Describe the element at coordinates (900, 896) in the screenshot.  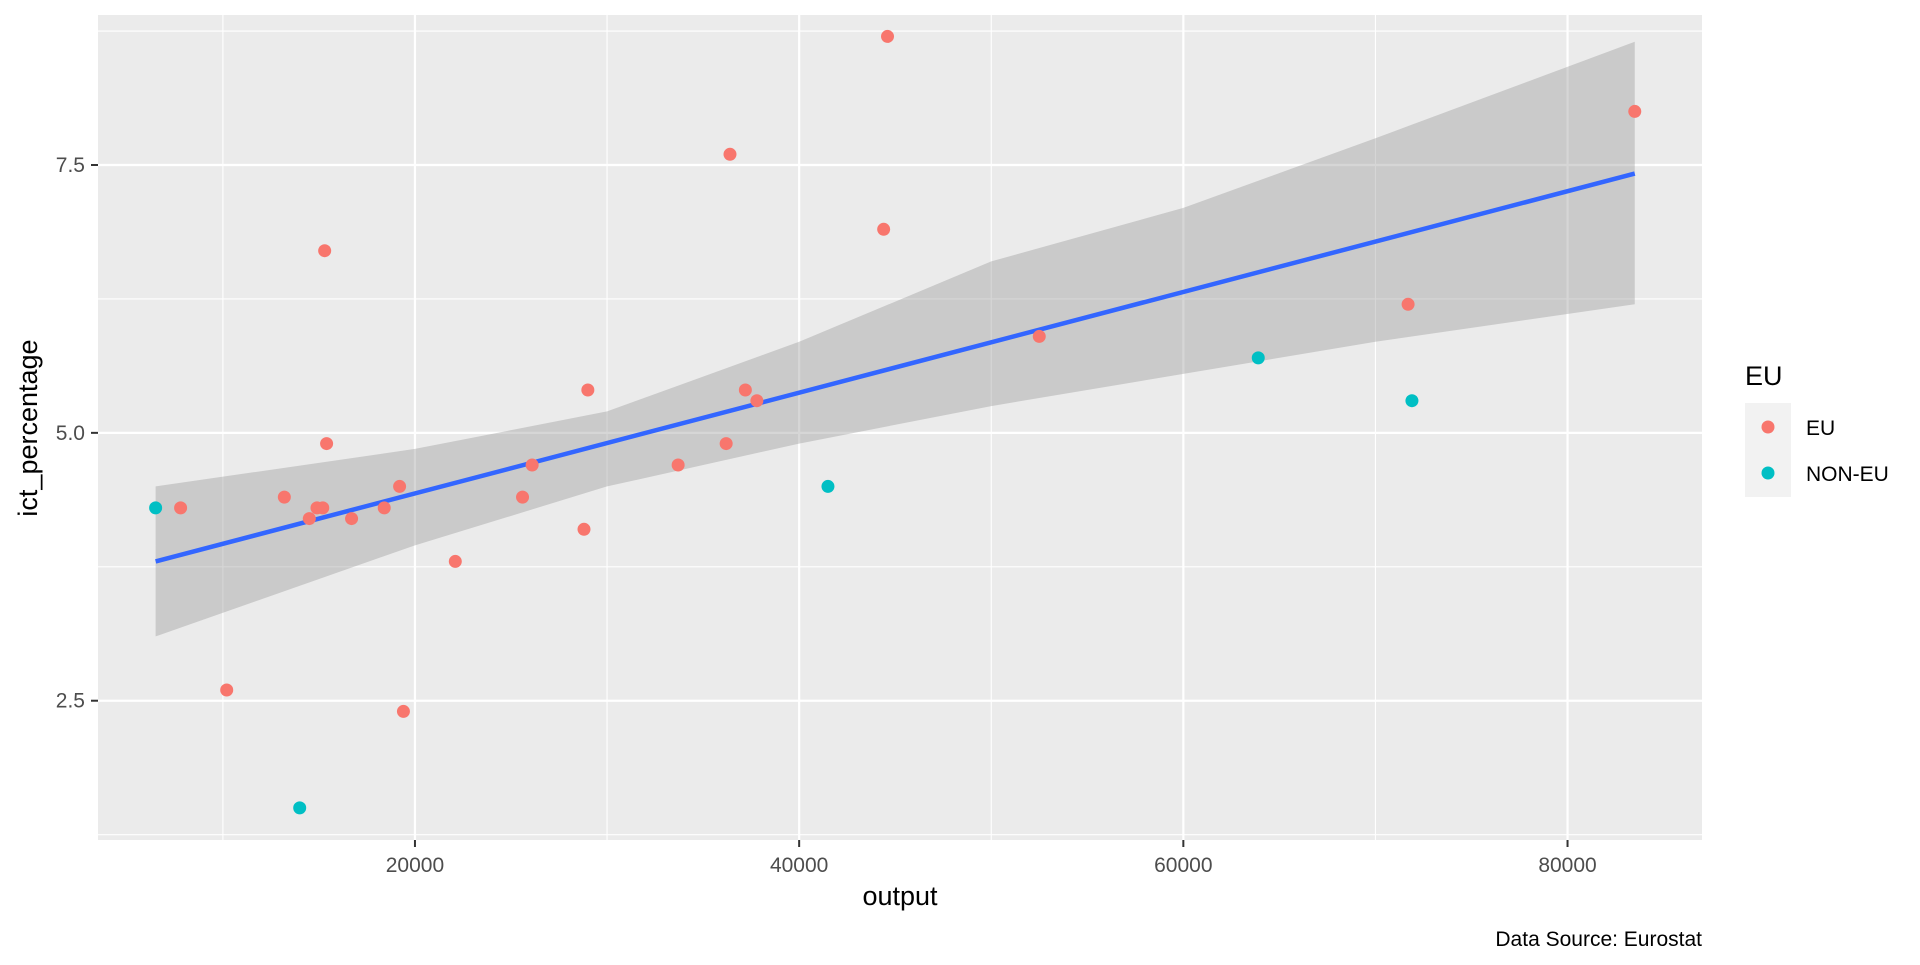
I see `x-axis-title: output` at that location.